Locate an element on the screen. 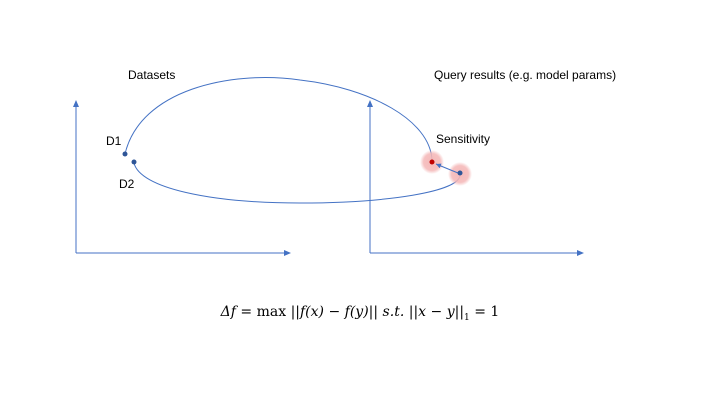 This screenshot has width=720, height=405. query-axes is located at coordinates (475, 178).